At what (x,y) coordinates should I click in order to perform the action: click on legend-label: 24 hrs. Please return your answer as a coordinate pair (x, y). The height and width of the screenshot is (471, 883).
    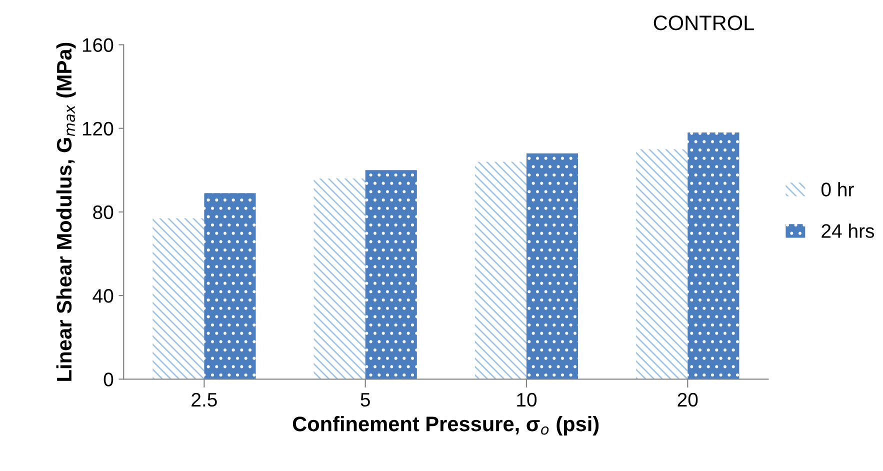
    Looking at the image, I should click on (848, 231).